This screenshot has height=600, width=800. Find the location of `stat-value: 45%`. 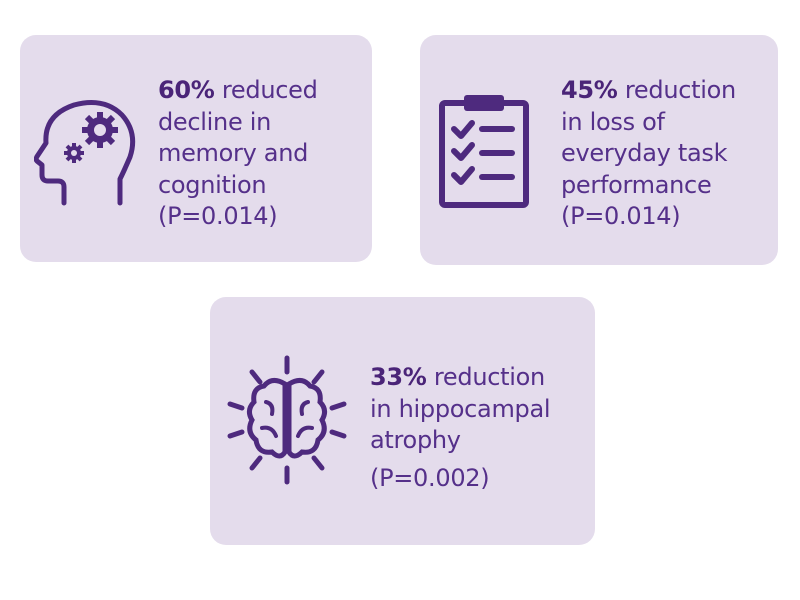

stat-value: 45% is located at coordinates (589, 90).